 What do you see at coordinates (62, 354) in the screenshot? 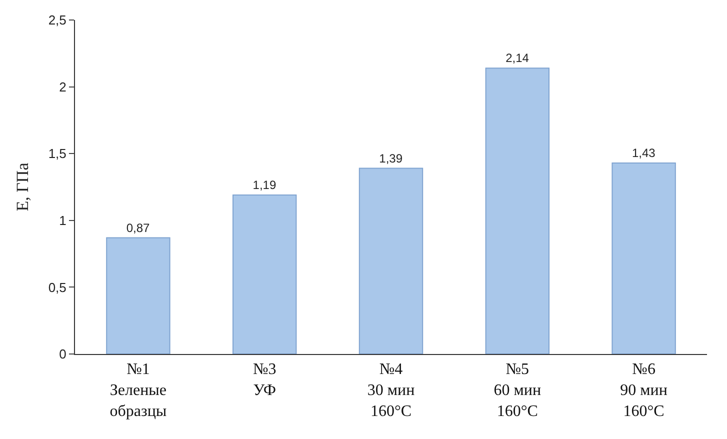
I see `y-tick-label: 0` at bounding box center [62, 354].